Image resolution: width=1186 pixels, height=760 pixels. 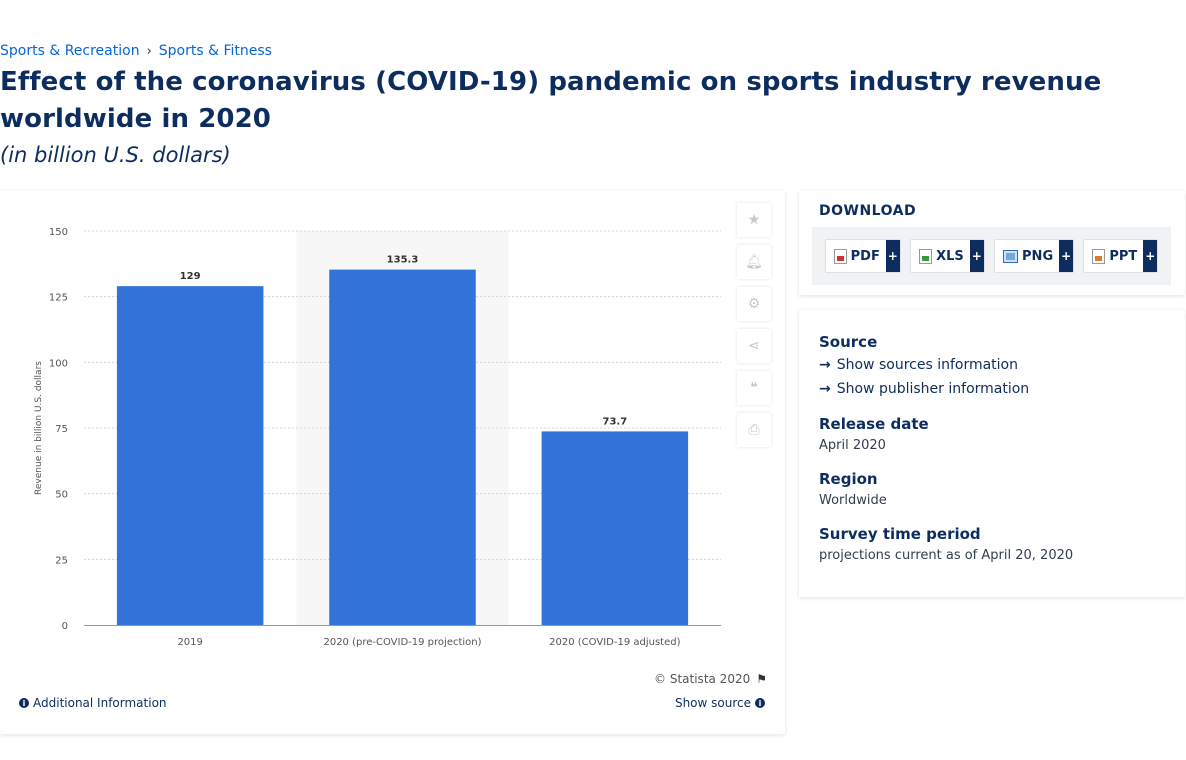 What do you see at coordinates (61, 429) in the screenshot?
I see `y-tick-label: 75` at bounding box center [61, 429].